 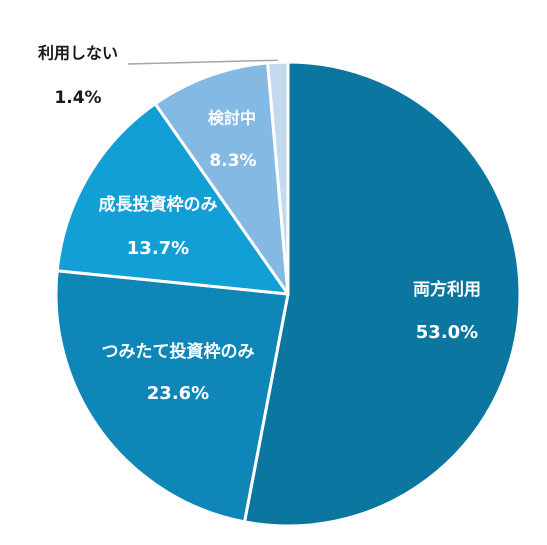 What do you see at coordinates (232, 118) in the screenshot?
I see `slice-label-considering: 検討中` at bounding box center [232, 118].